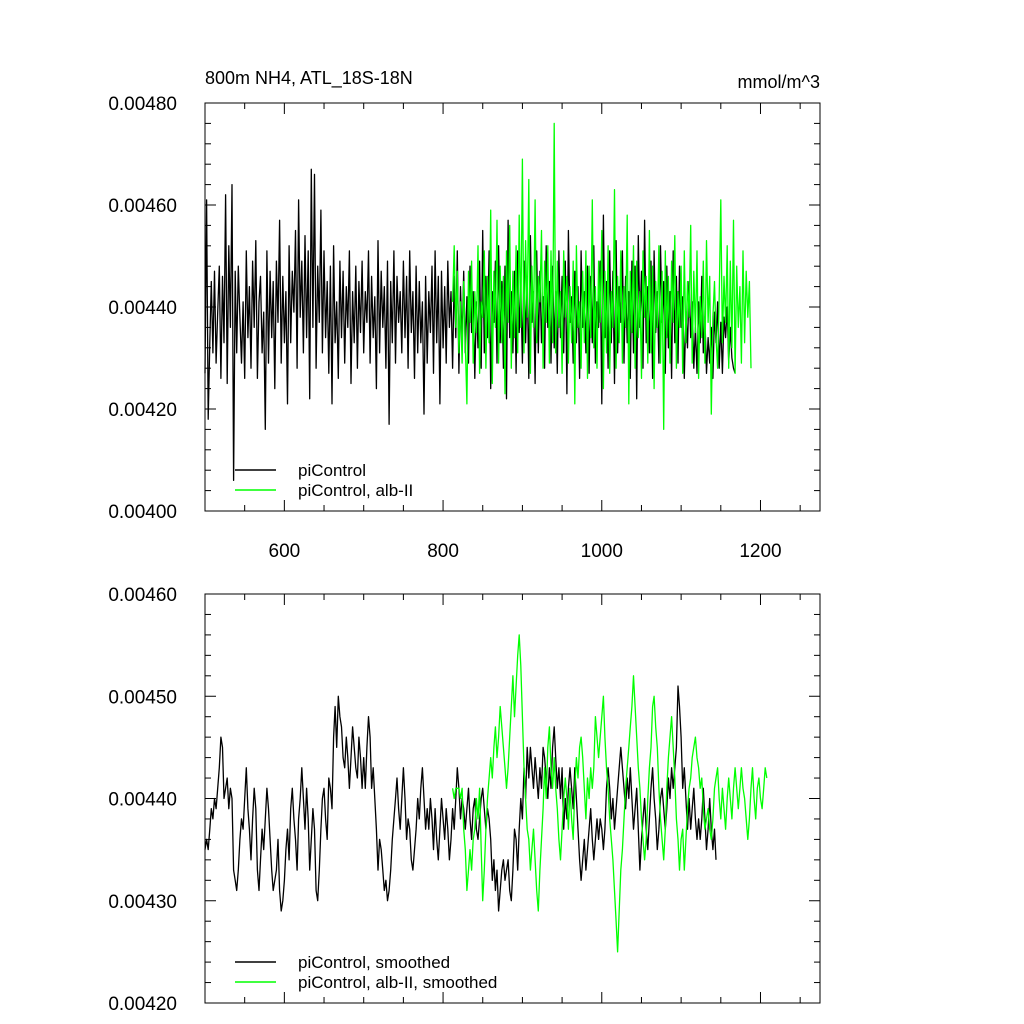 Image resolution: width=1024 pixels, height=1024 pixels. What do you see at coordinates (760, 551) in the screenshot?
I see `x-tick-label: 1200` at bounding box center [760, 551].